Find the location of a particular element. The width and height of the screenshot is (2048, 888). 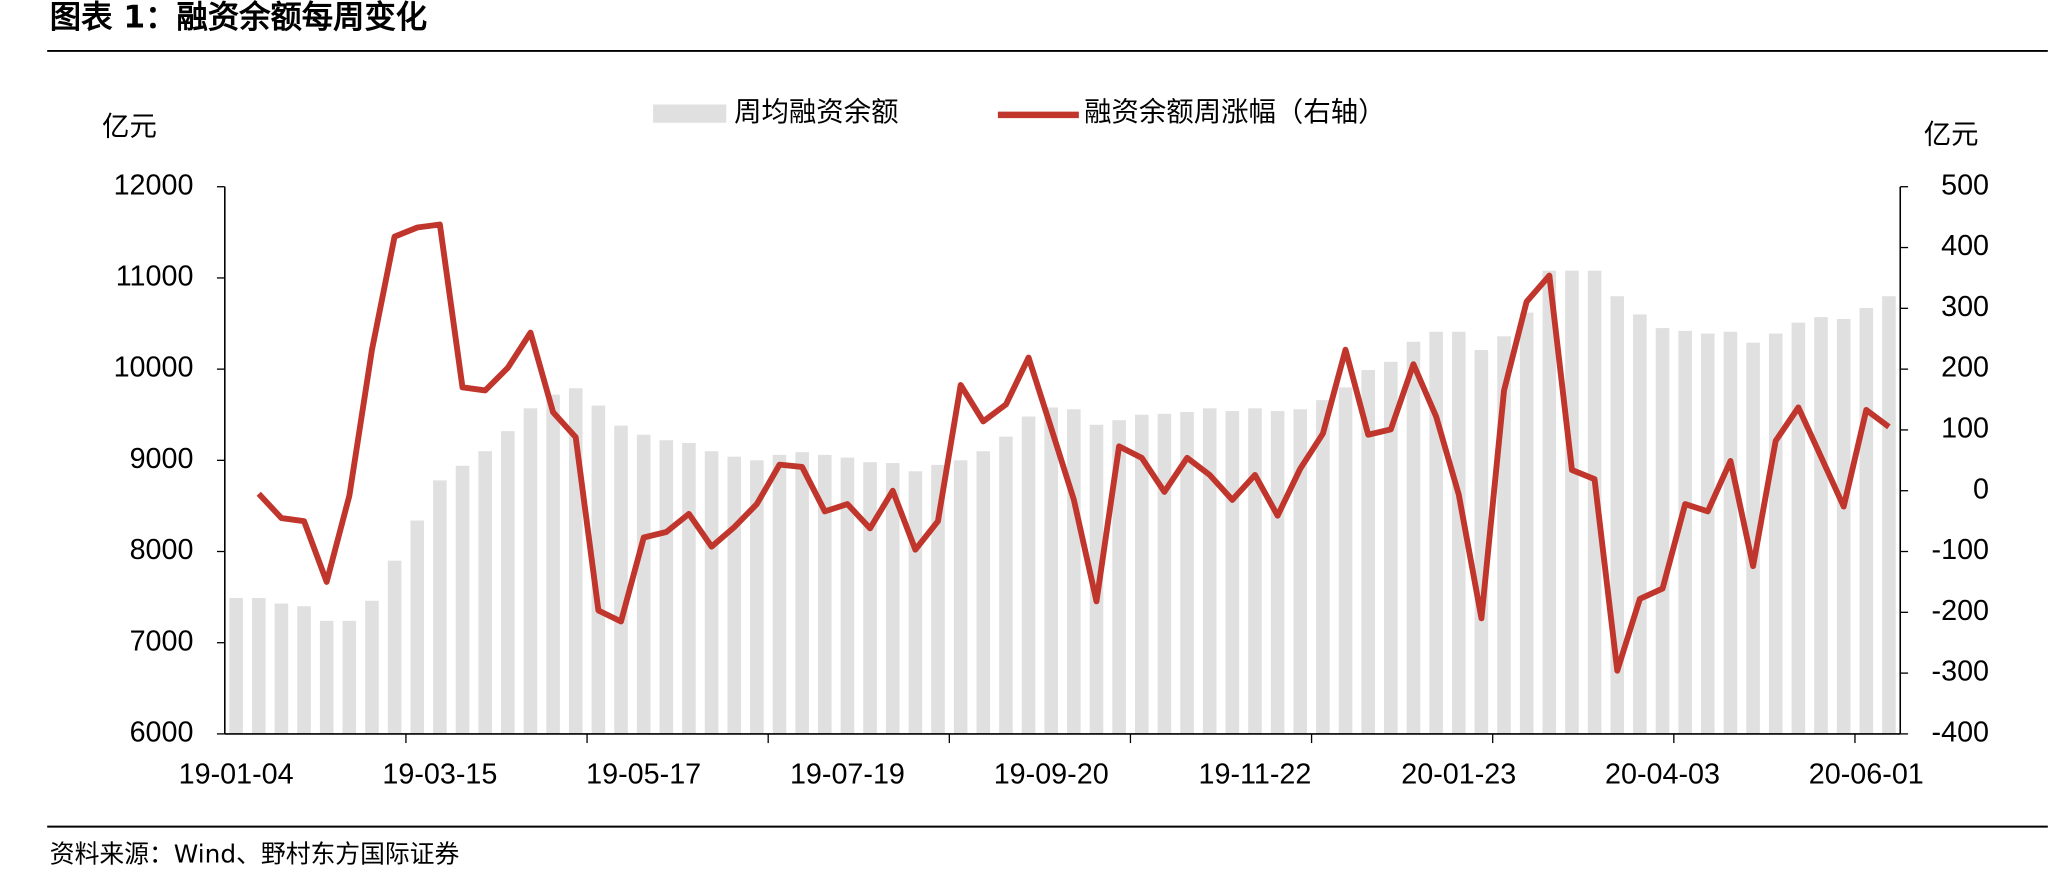

x-tick-label: 19-05-17 is located at coordinates (643, 774).